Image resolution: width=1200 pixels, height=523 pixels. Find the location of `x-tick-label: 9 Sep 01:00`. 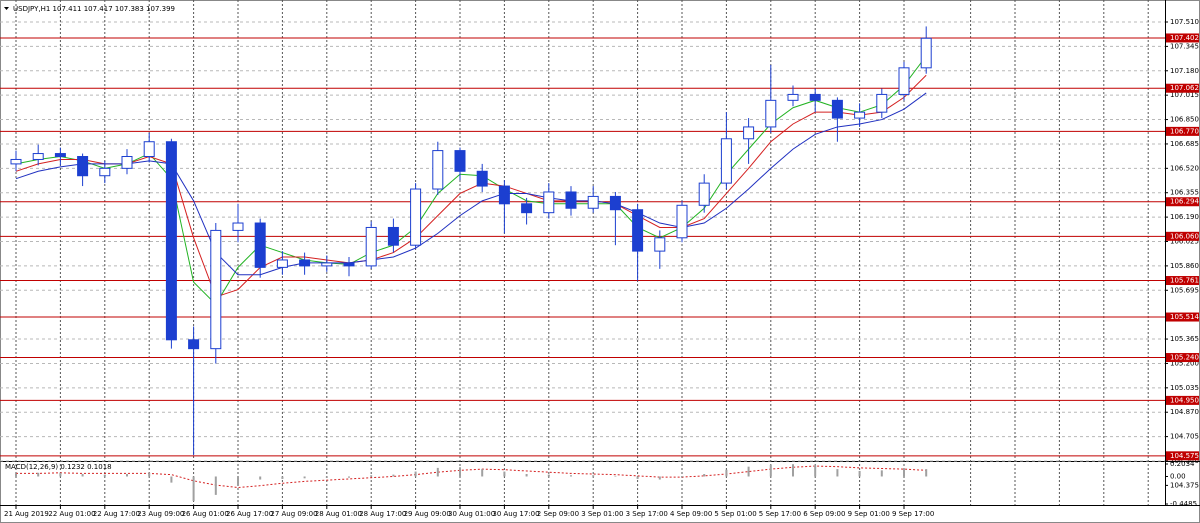

x-tick-label: 9 Sep 01:00 is located at coordinates (869, 514).